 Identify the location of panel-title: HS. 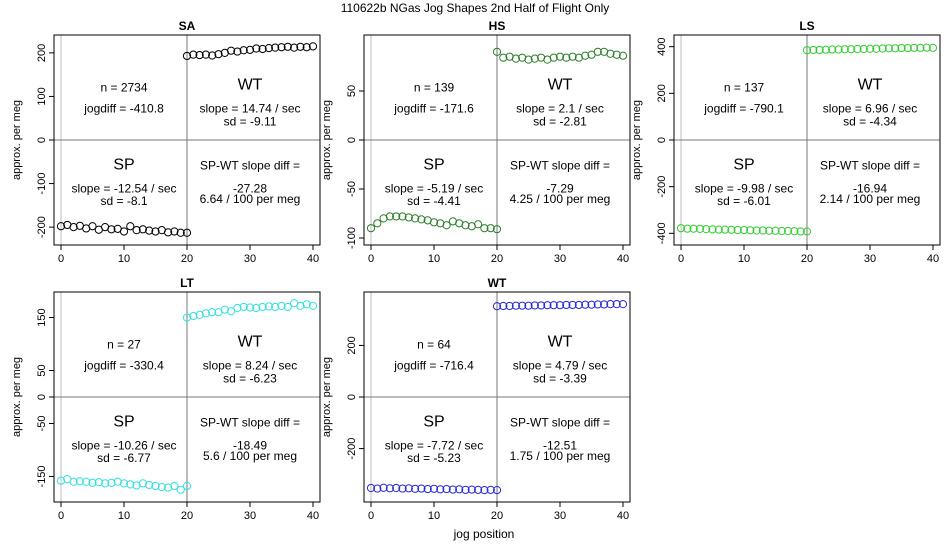
(497, 26).